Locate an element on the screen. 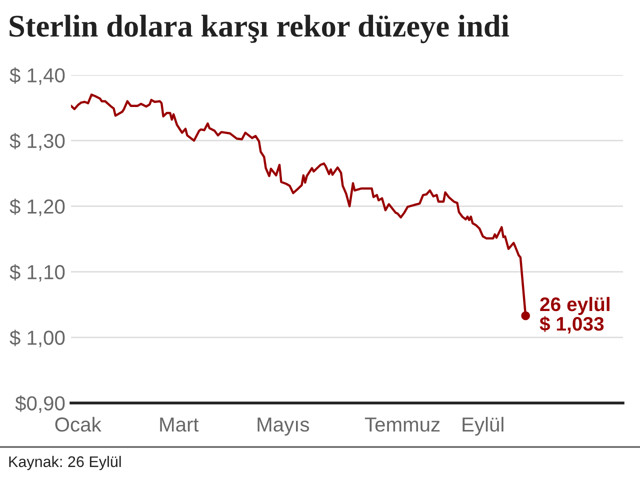 The height and width of the screenshot is (478, 640). y-tick-label: $0,90 is located at coordinates (40, 404).